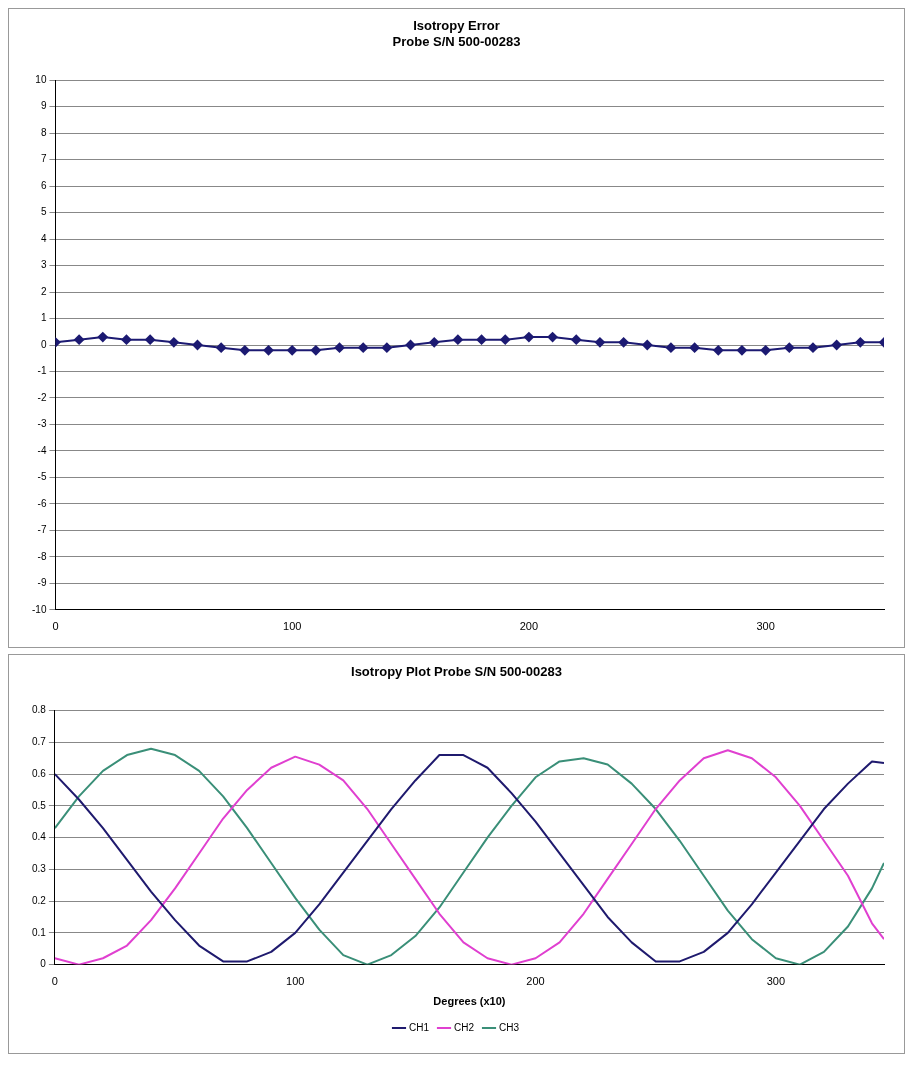 This screenshot has width=917, height=1070. Describe the element at coordinates (43, 212) in the screenshot. I see `y-tick-label: 5` at that location.